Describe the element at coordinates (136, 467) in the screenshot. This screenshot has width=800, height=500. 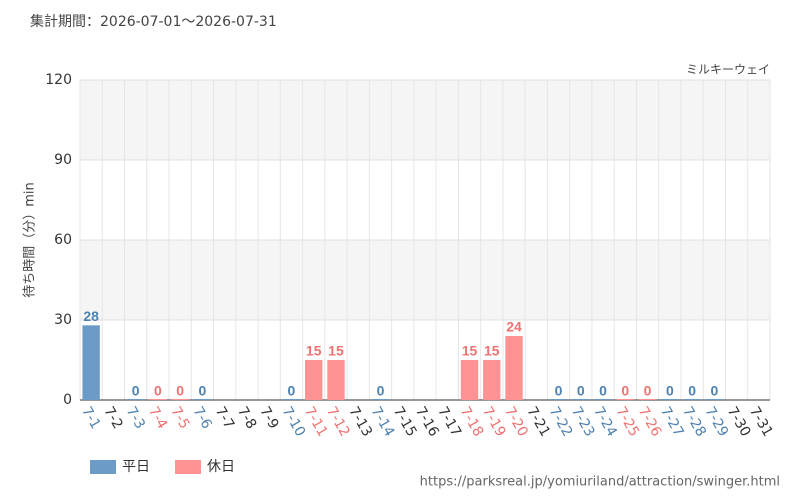
I see `legend-label: 平日` at that location.